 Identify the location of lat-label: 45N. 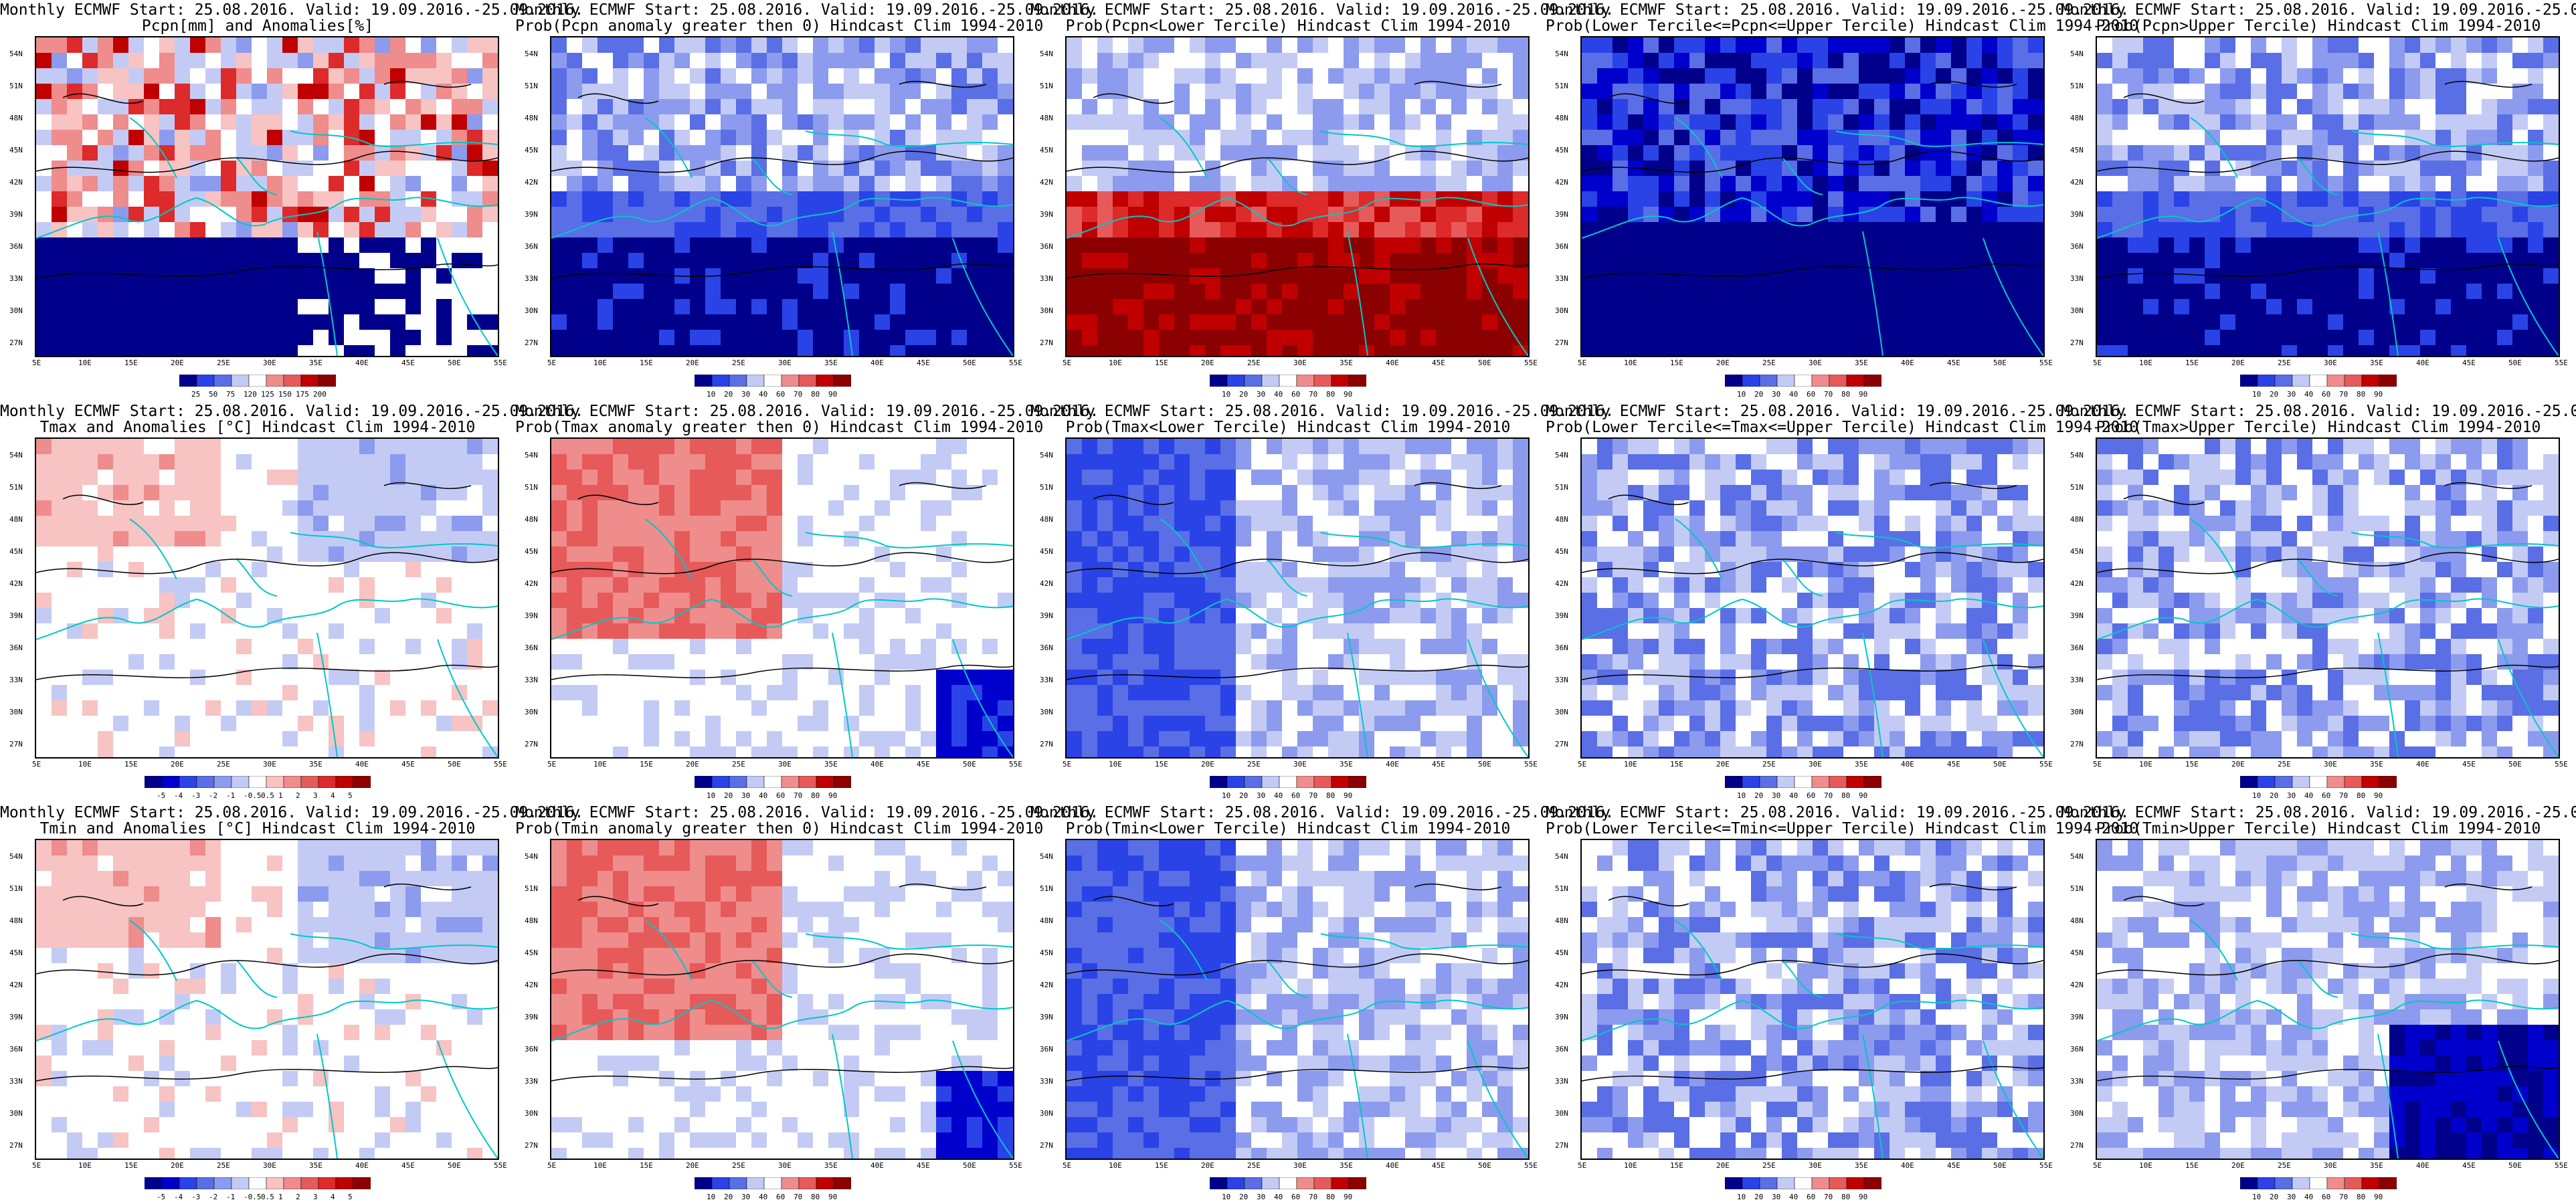
(16, 150).